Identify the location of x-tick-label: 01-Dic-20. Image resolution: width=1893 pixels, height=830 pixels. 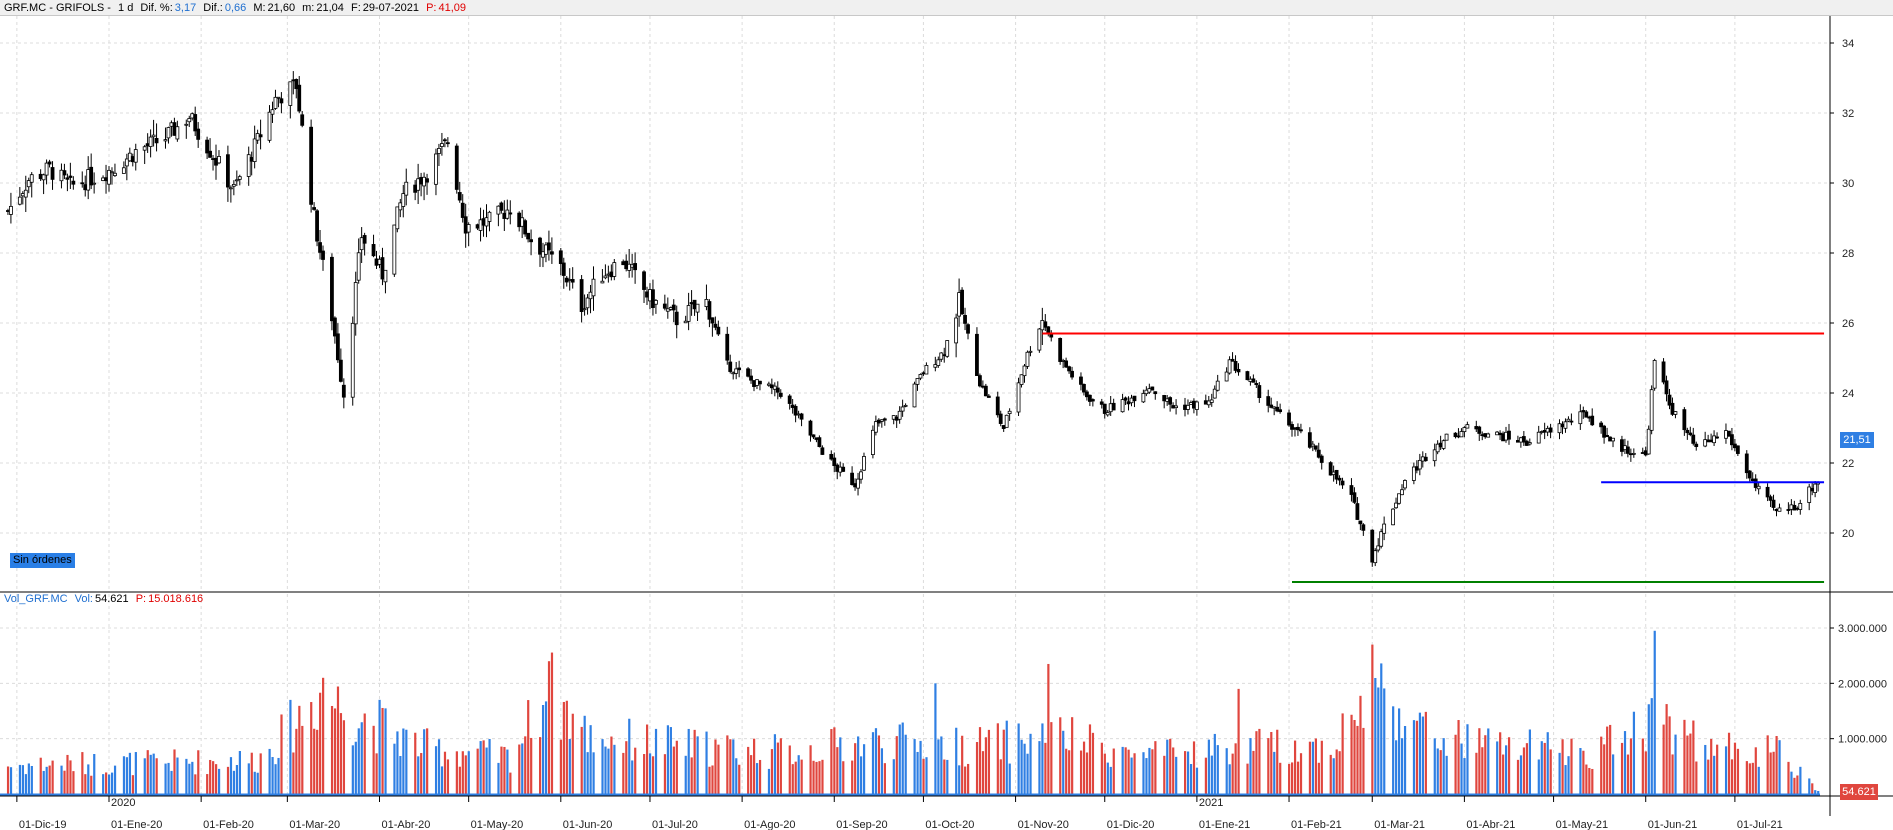
(1131, 824).